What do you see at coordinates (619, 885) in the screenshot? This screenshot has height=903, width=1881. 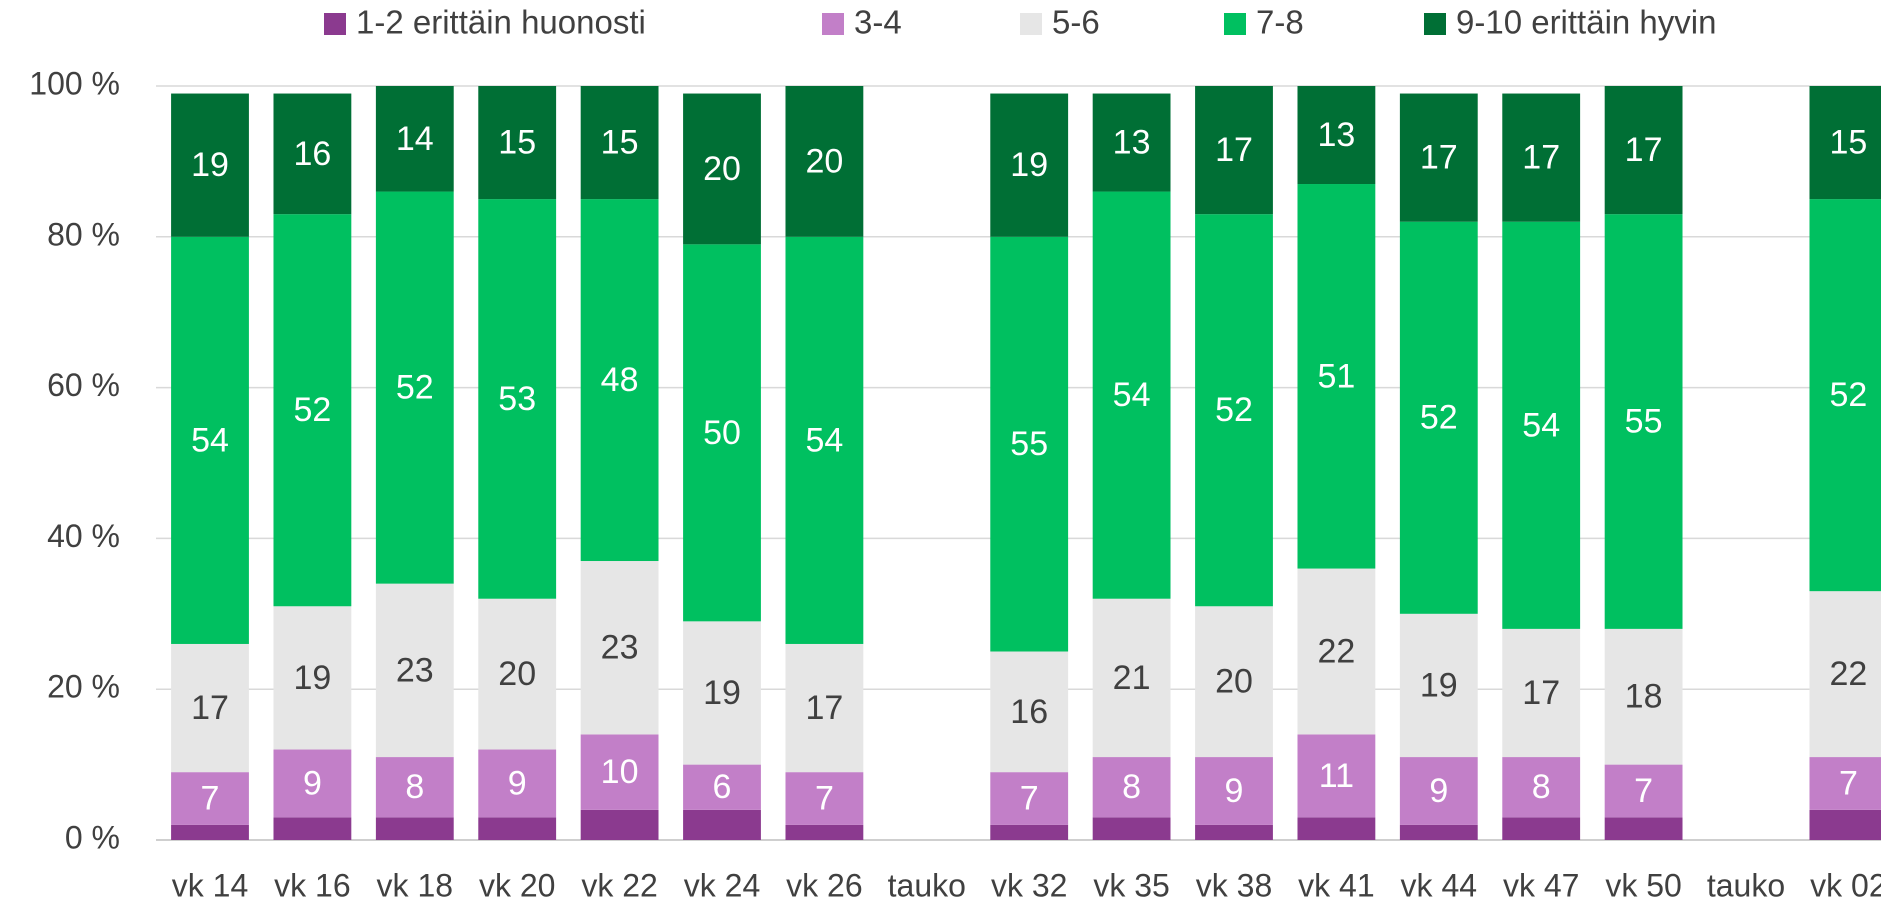 I see `x-tick-label: vk 22` at bounding box center [619, 885].